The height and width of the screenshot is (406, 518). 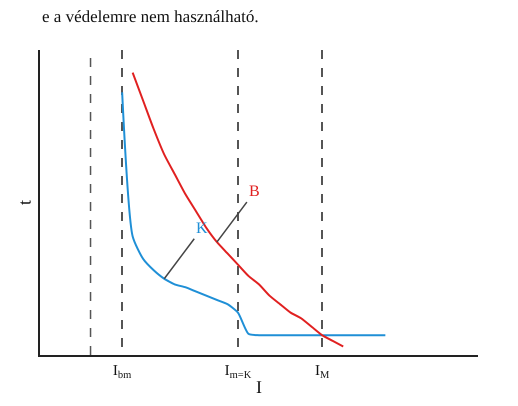 What do you see at coordinates (238, 372) in the screenshot?
I see `x-tick-label: I$_{m=K}$` at bounding box center [238, 372].